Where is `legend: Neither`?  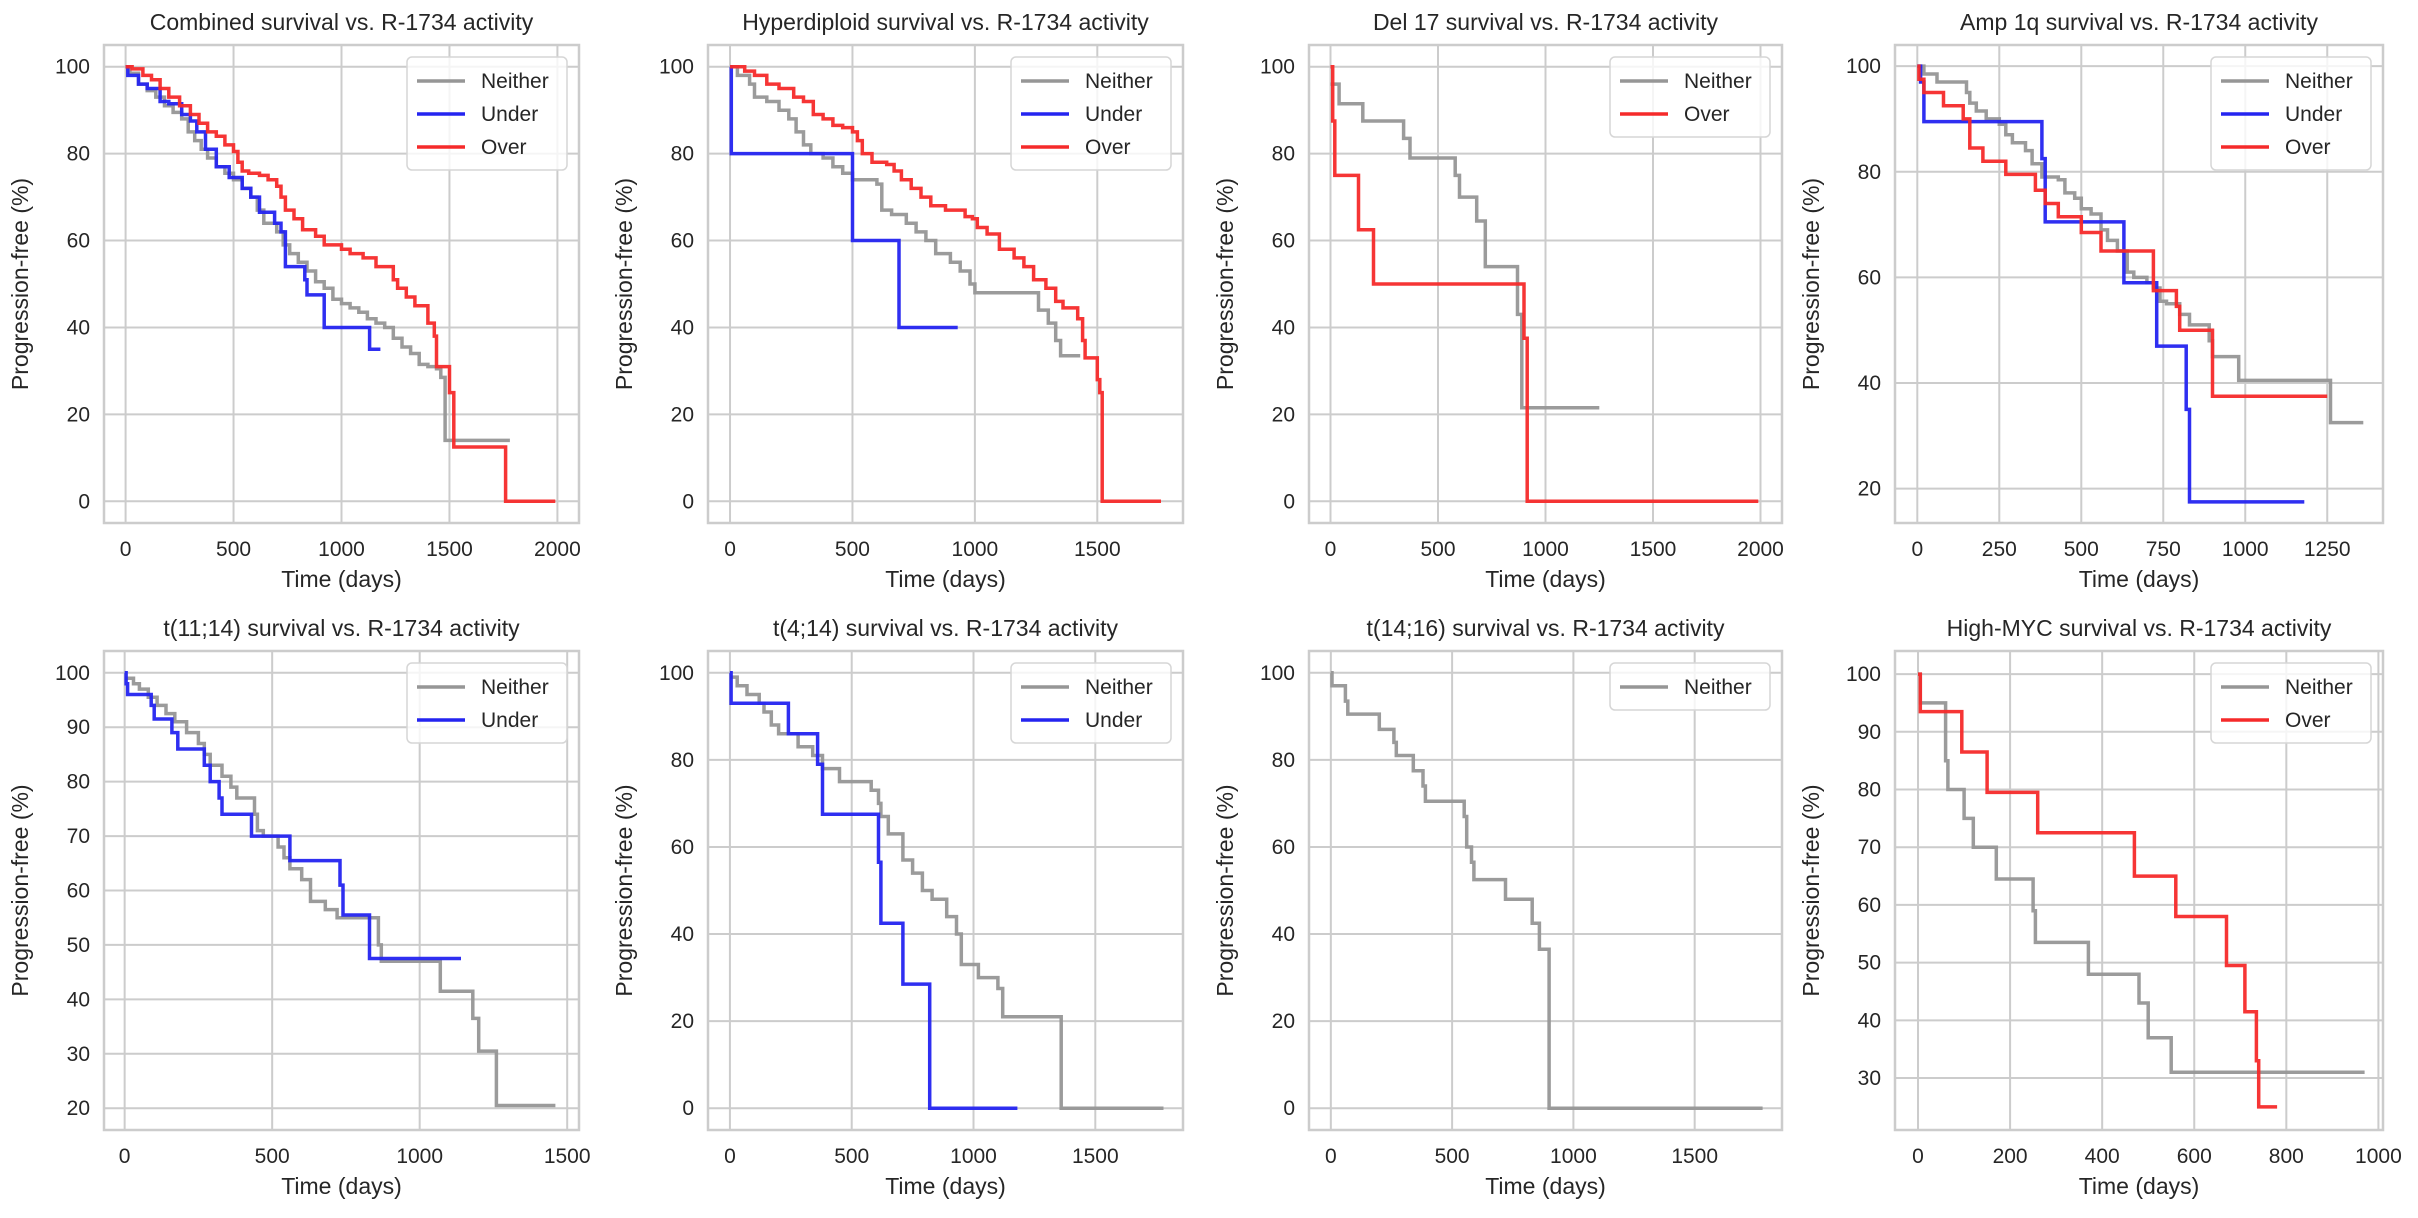 legend: Neither is located at coordinates (1690, 686).